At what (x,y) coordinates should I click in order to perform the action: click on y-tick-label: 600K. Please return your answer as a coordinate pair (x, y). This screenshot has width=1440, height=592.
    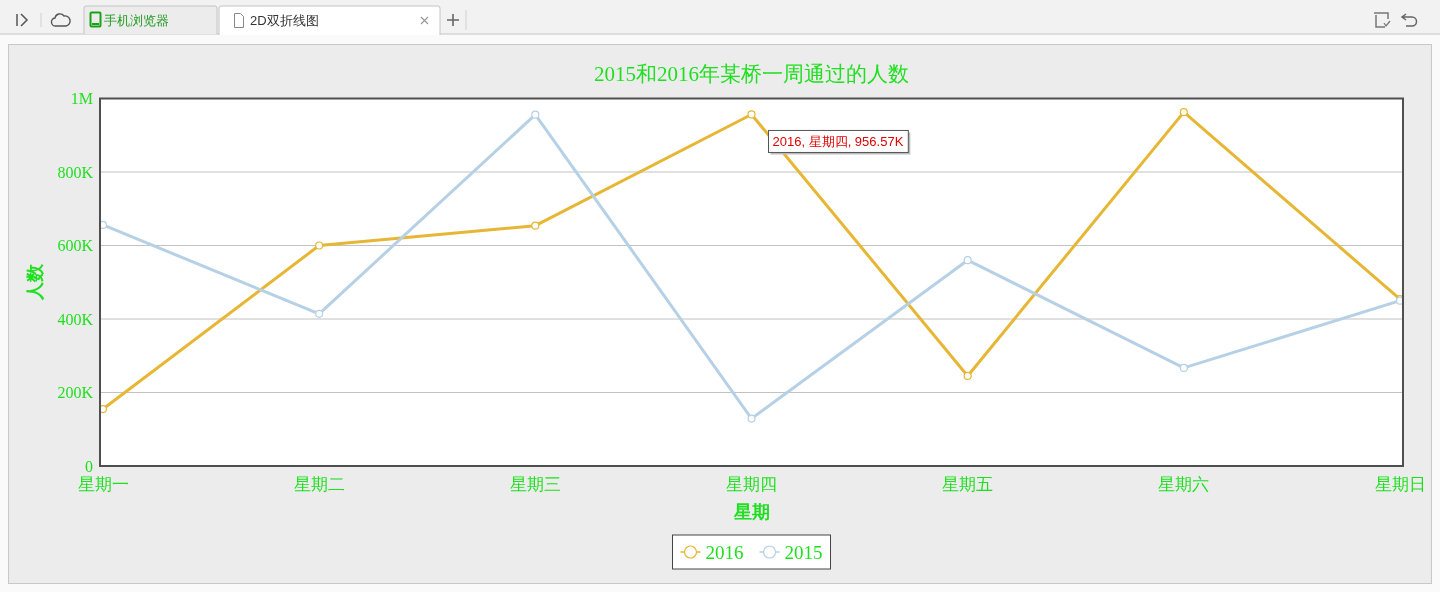
    Looking at the image, I should click on (75, 245).